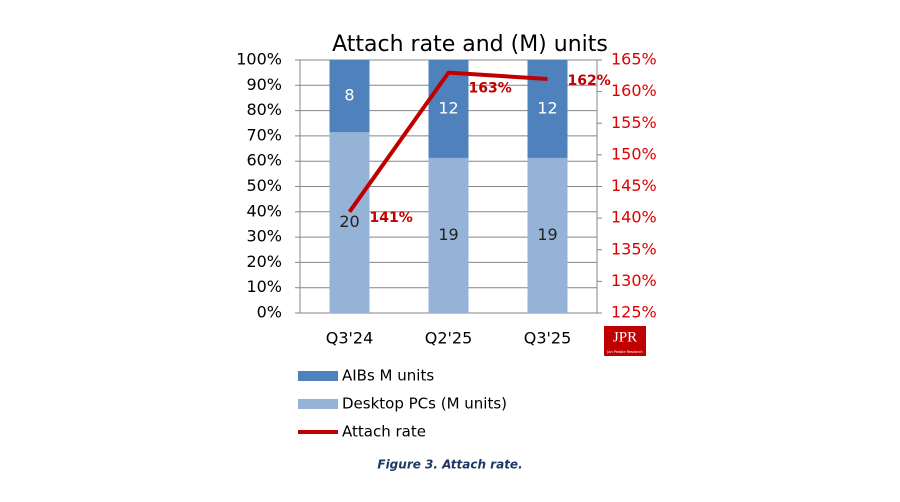 This screenshot has height=502, width=900. What do you see at coordinates (634, 217) in the screenshot?
I see `y2-tick-label: 140%` at bounding box center [634, 217].